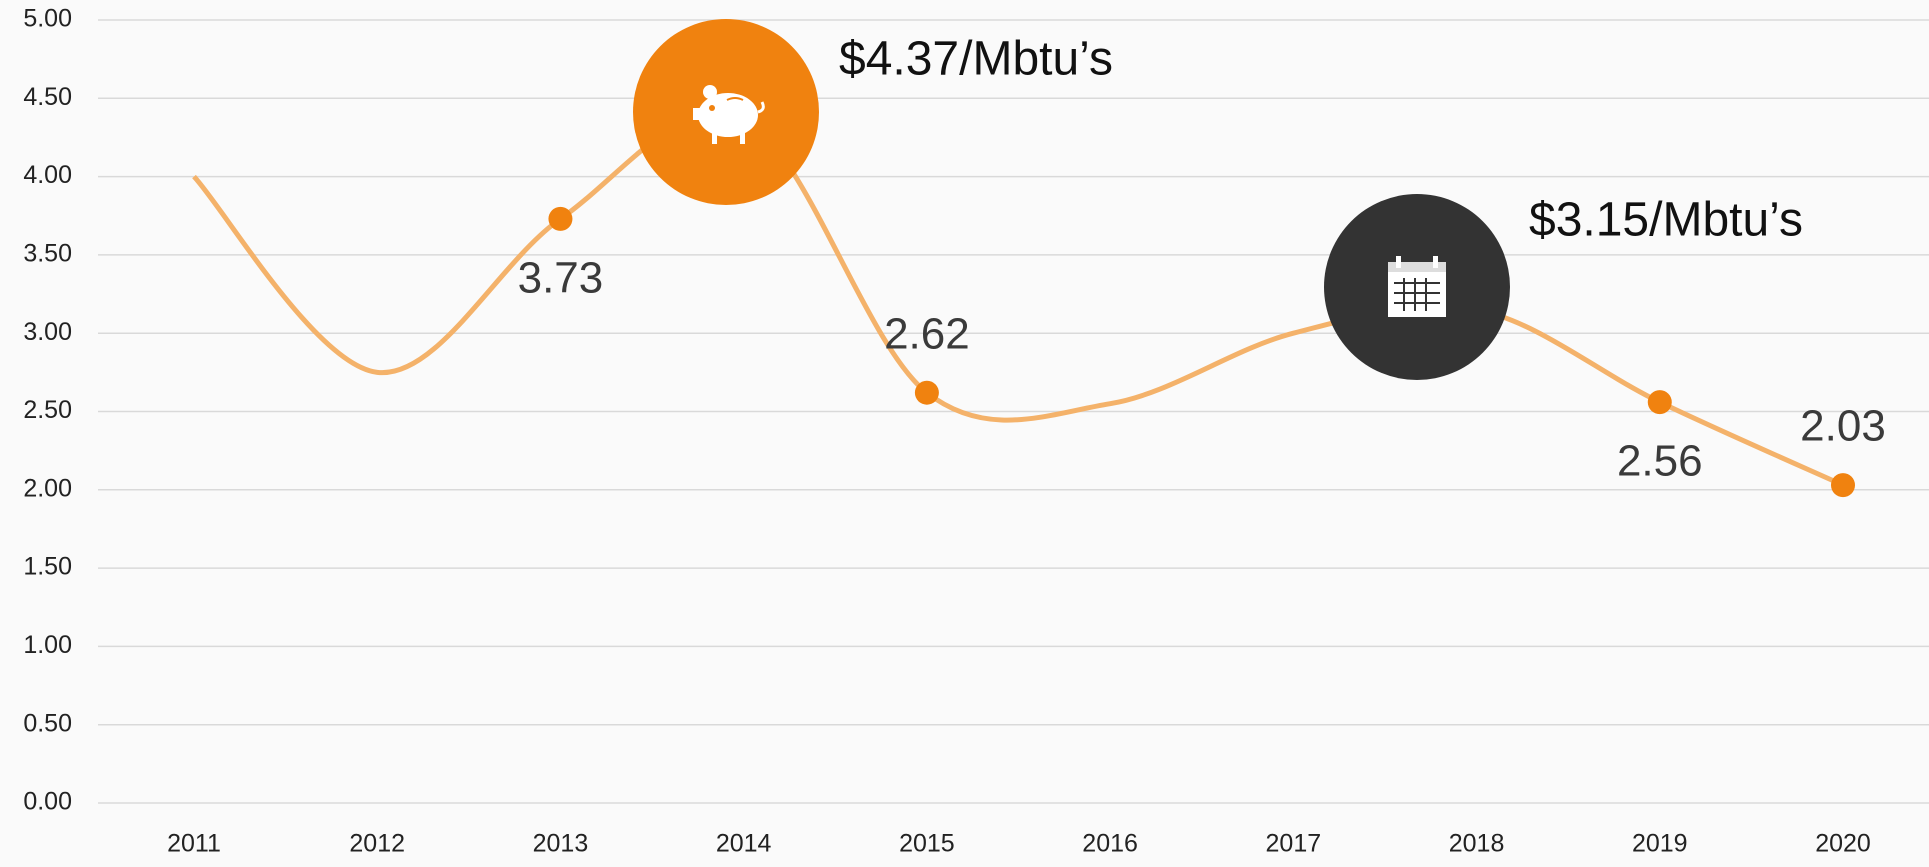 This screenshot has width=1929, height=867. What do you see at coordinates (1843, 426) in the screenshot?
I see `data-label: 2.03` at bounding box center [1843, 426].